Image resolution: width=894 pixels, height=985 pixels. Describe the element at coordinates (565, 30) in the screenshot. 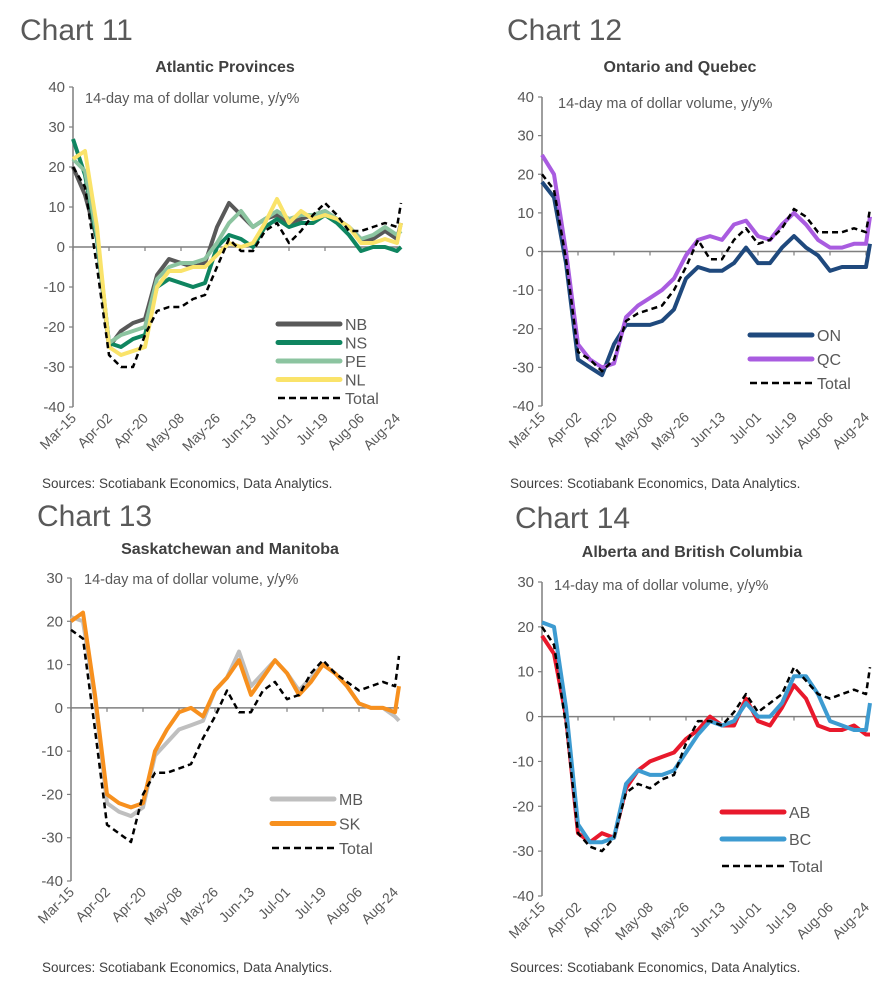

I see `chart-12-label: Chart 12` at that location.